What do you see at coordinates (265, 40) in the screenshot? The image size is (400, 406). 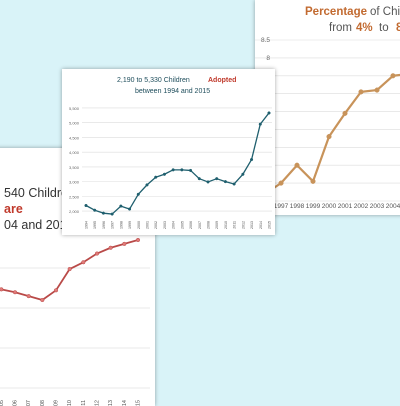 I see `y-tick-label: 8.5` at bounding box center [265, 40].